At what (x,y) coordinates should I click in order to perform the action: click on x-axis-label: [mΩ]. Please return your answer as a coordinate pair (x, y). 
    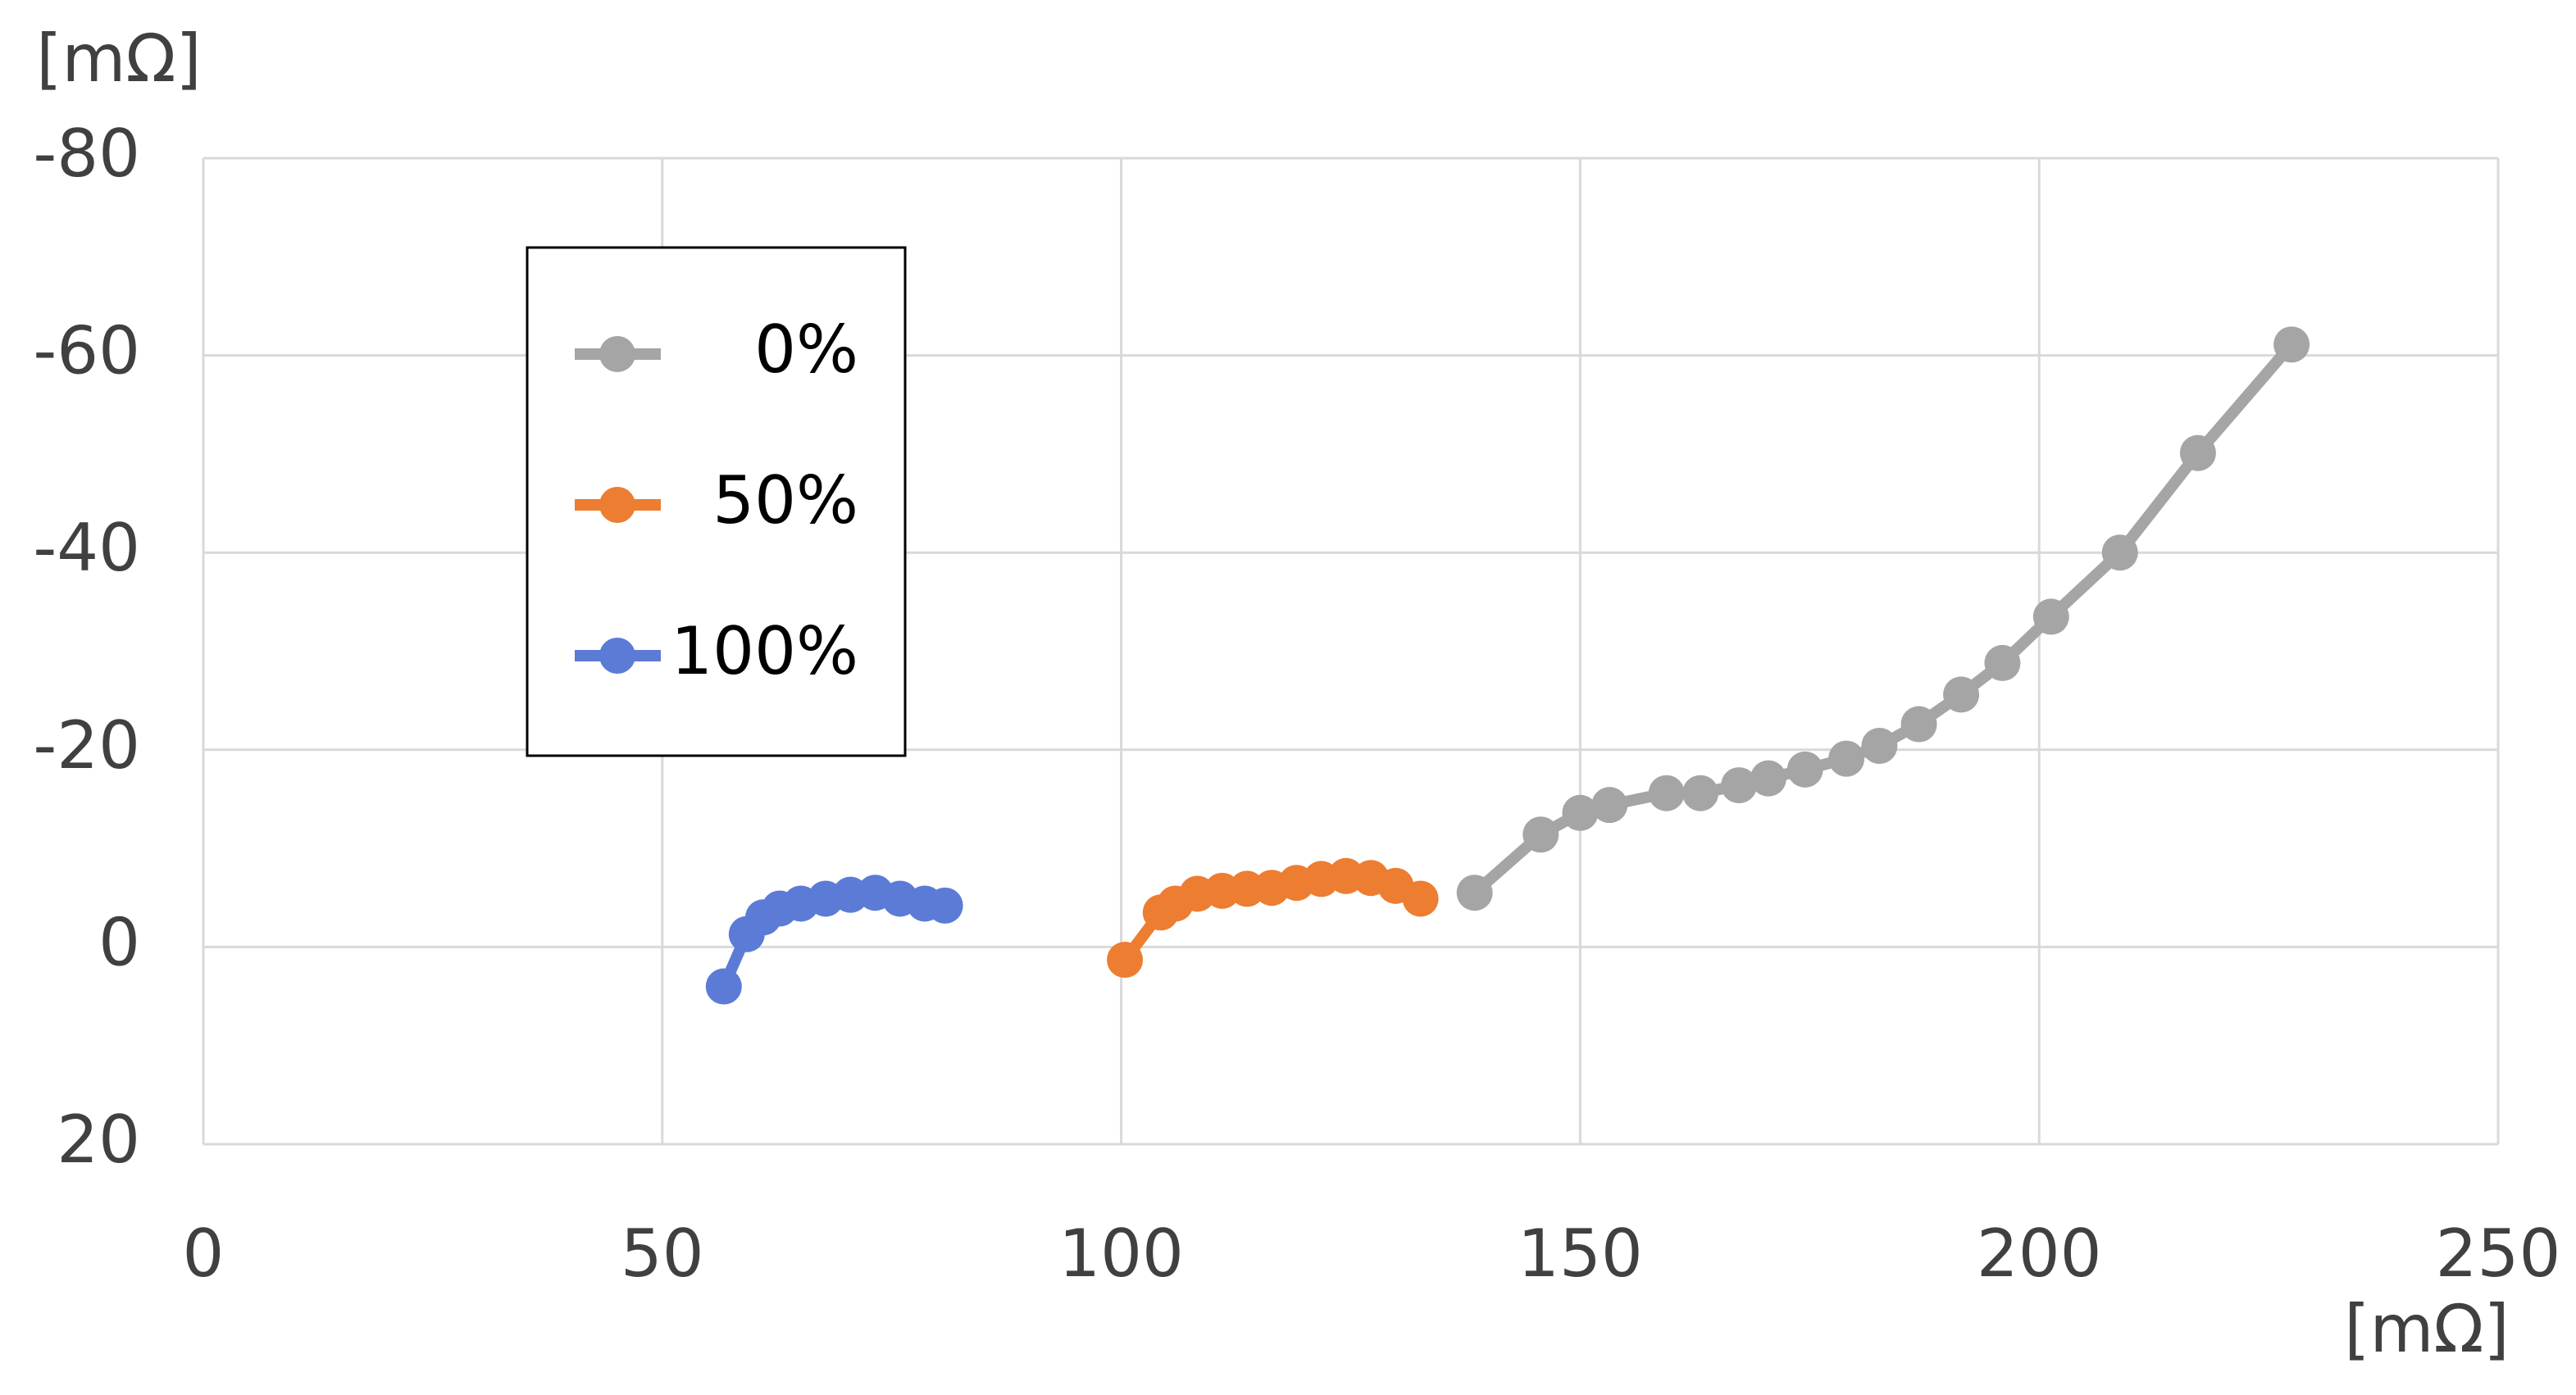
    Looking at the image, I should click on (2426, 1329).